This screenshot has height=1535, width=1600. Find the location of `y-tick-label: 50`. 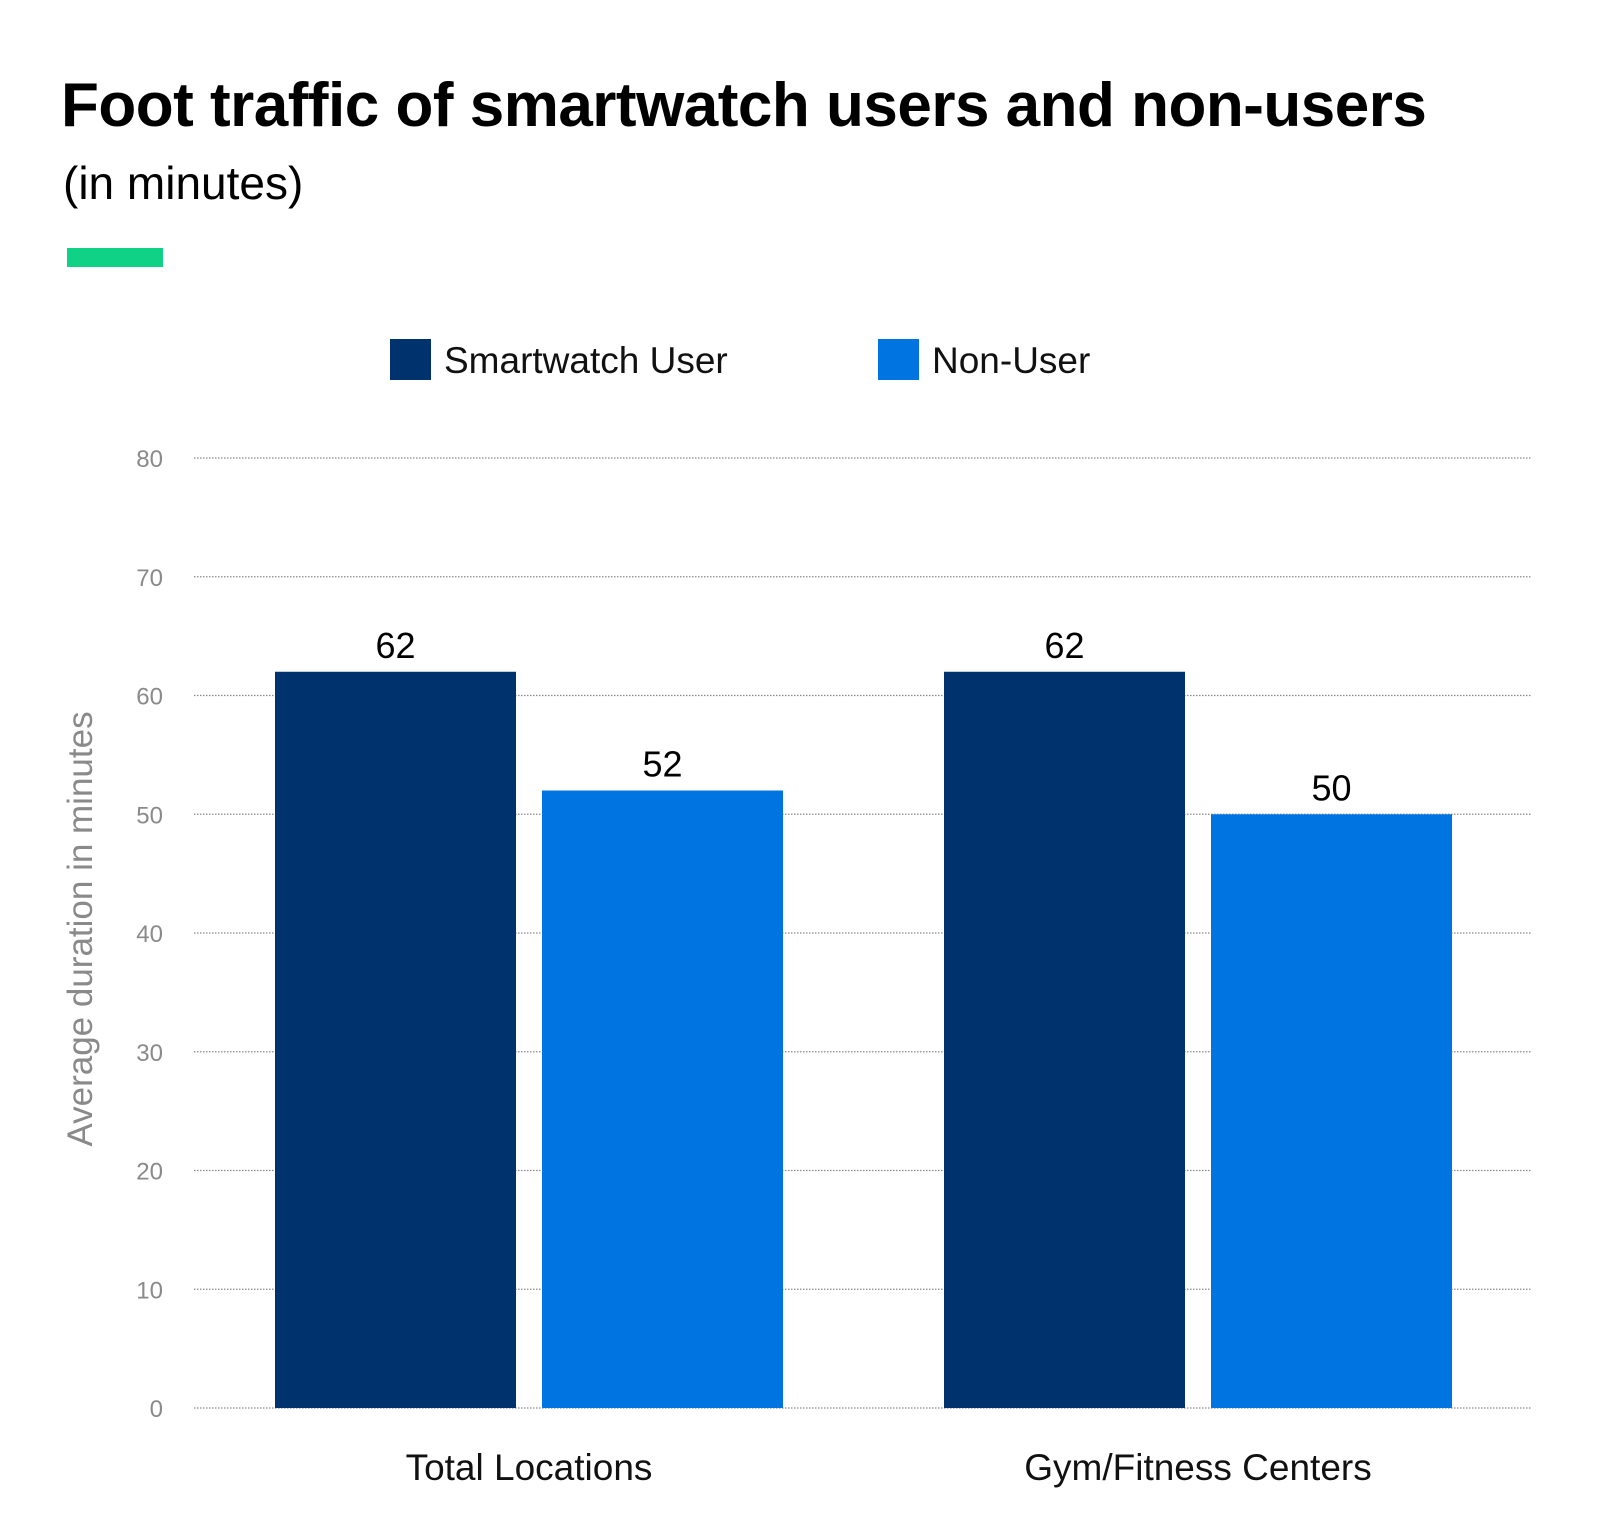

y-tick-label: 50 is located at coordinates (149, 815).